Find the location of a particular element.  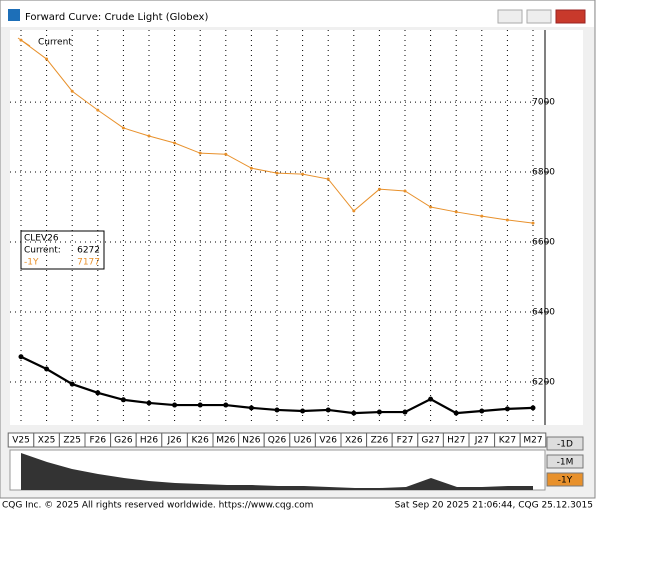

x-tick-label: N26 is located at coordinates (251, 441).